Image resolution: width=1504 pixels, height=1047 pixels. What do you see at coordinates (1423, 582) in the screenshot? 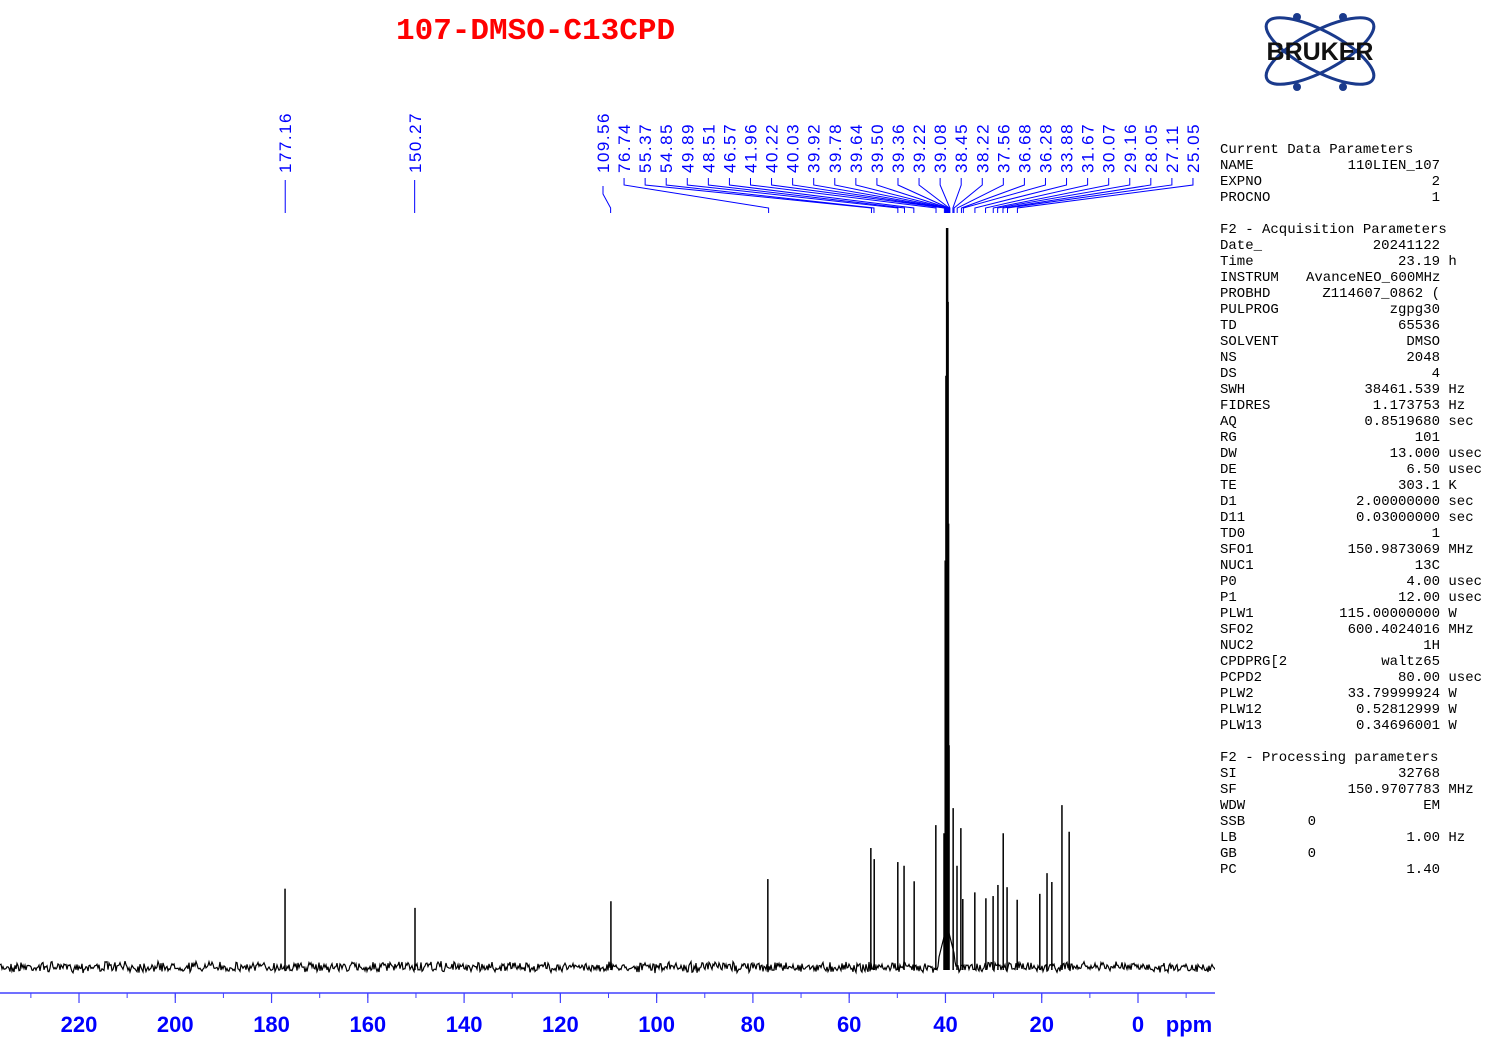
I see `parameter-value: 4.00` at bounding box center [1423, 582].